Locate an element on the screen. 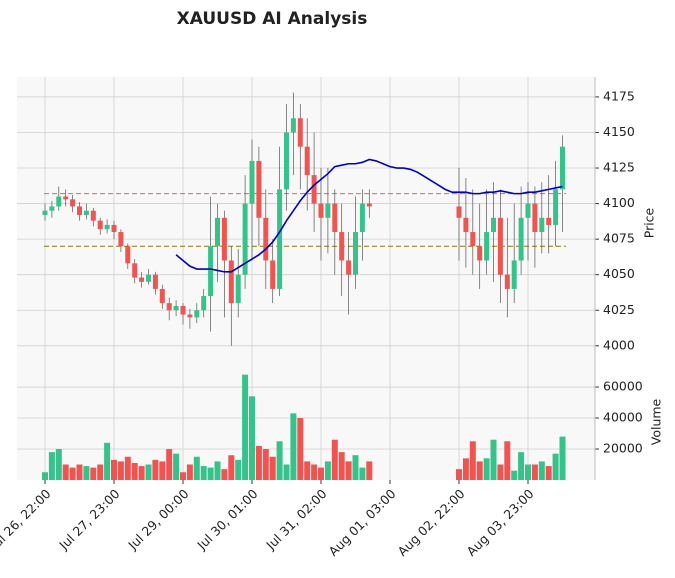  y2-tick-label: 40000 is located at coordinates (623, 417).